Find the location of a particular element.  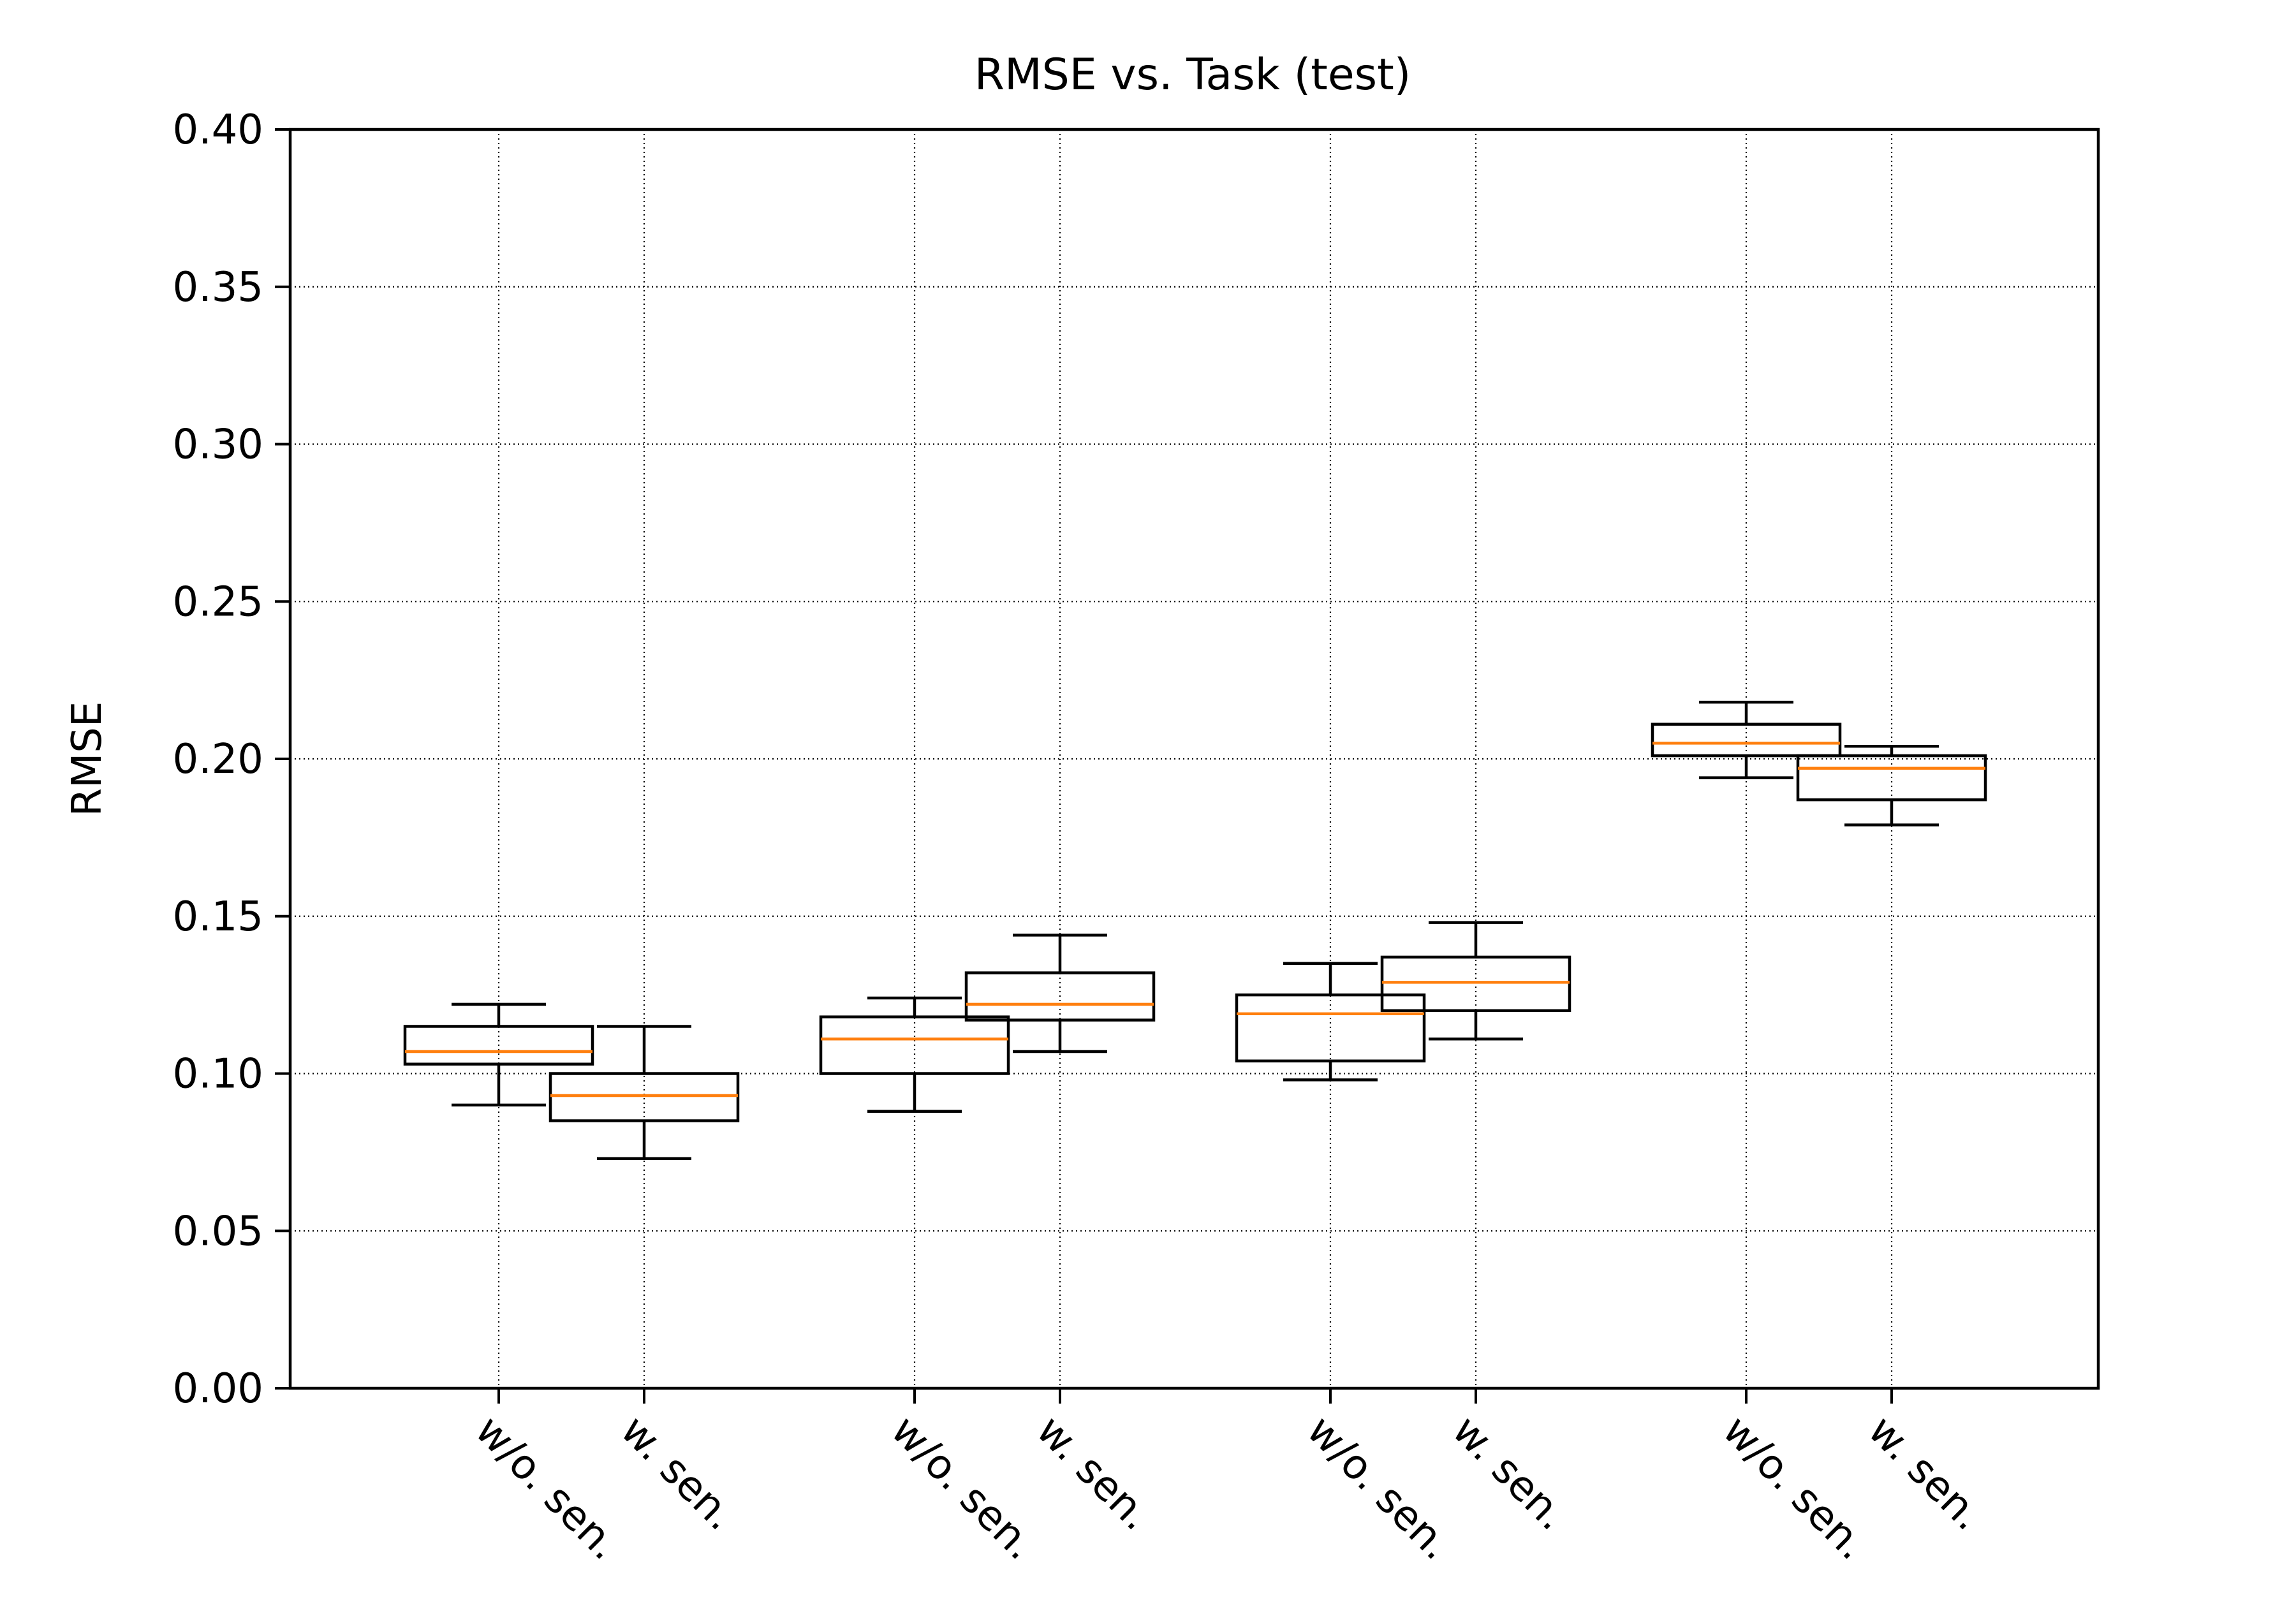

y-tick-label: 0.40 is located at coordinates (218, 130).